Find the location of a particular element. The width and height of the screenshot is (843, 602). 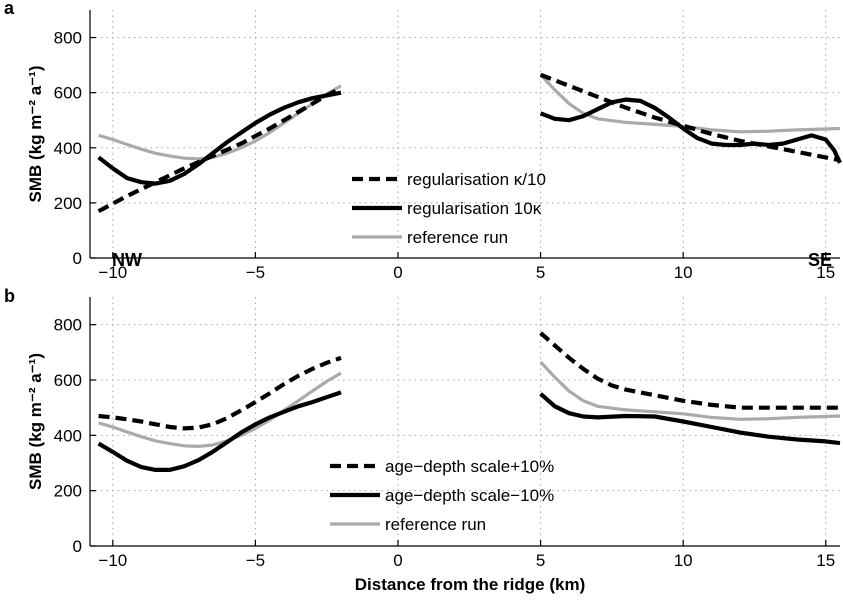

legend-label: age−depth scale−10% is located at coordinates (469, 495).